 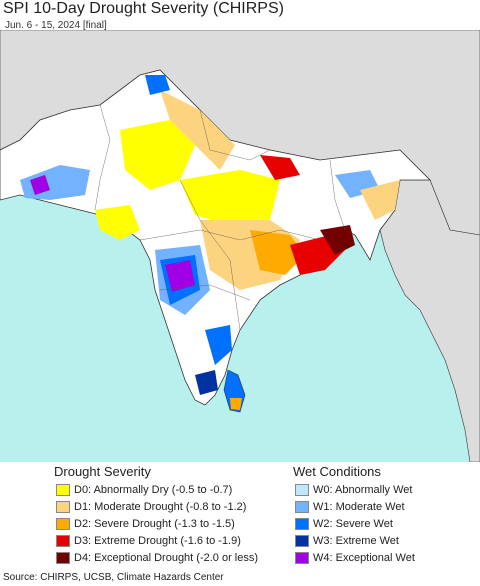 I want to click on legend-item-w1: W1: Moderate Wet, so click(x=350, y=507).